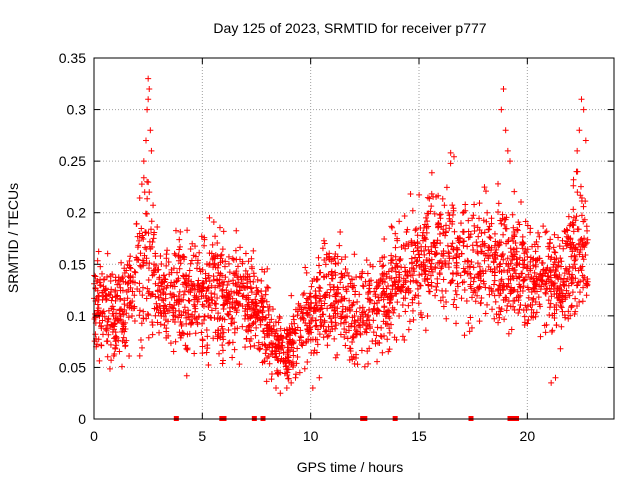 This screenshot has width=640, height=480. I want to click on y-tick-label: 0.05, so click(72, 367).